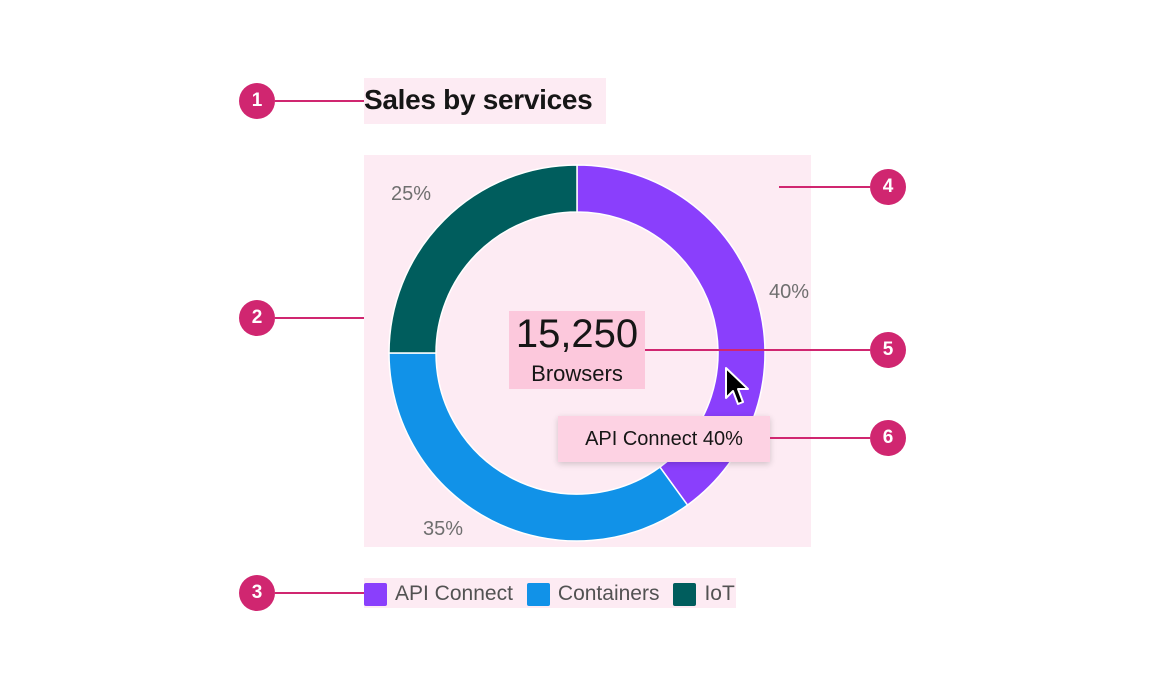 Image resolution: width=1152 pixels, height=684 pixels. I want to click on callout-6: 6, so click(888, 438).